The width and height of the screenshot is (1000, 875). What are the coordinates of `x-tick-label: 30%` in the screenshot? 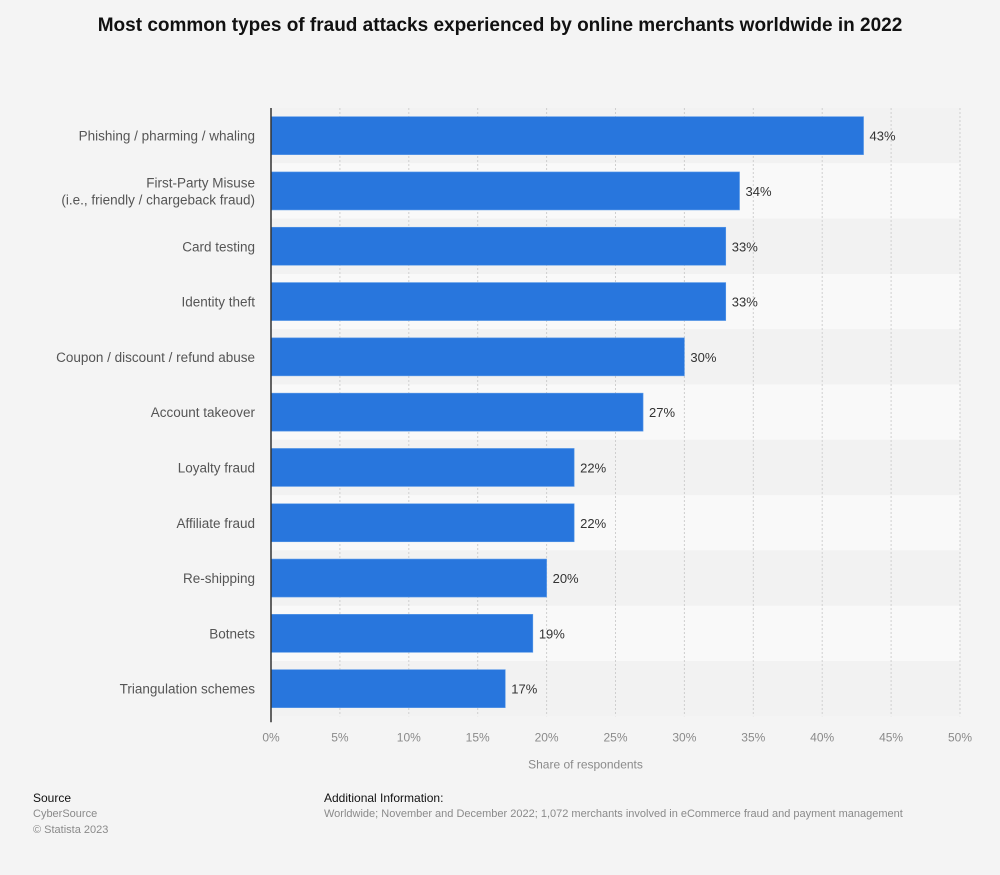 It's located at (684, 737).